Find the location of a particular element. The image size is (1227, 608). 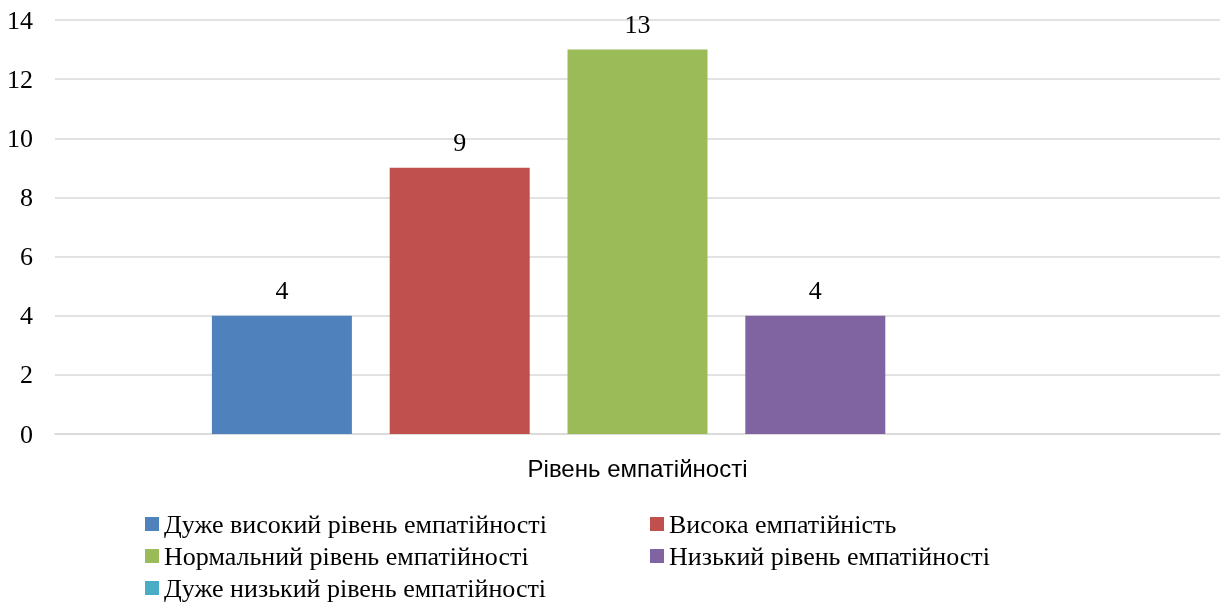

legend-label: Висока емпатійність is located at coordinates (783, 524).